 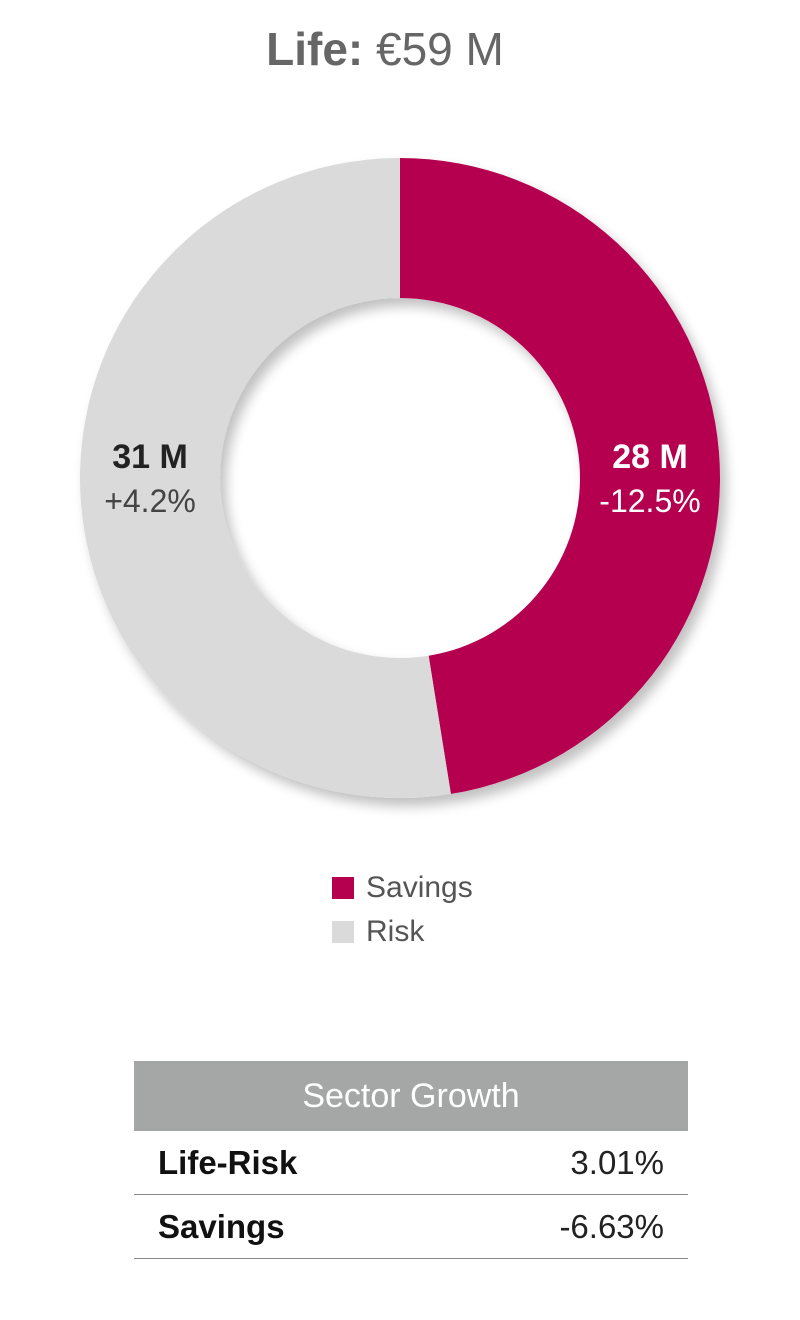 What do you see at coordinates (343, 888) in the screenshot?
I see `legend-swatch-savings` at bounding box center [343, 888].